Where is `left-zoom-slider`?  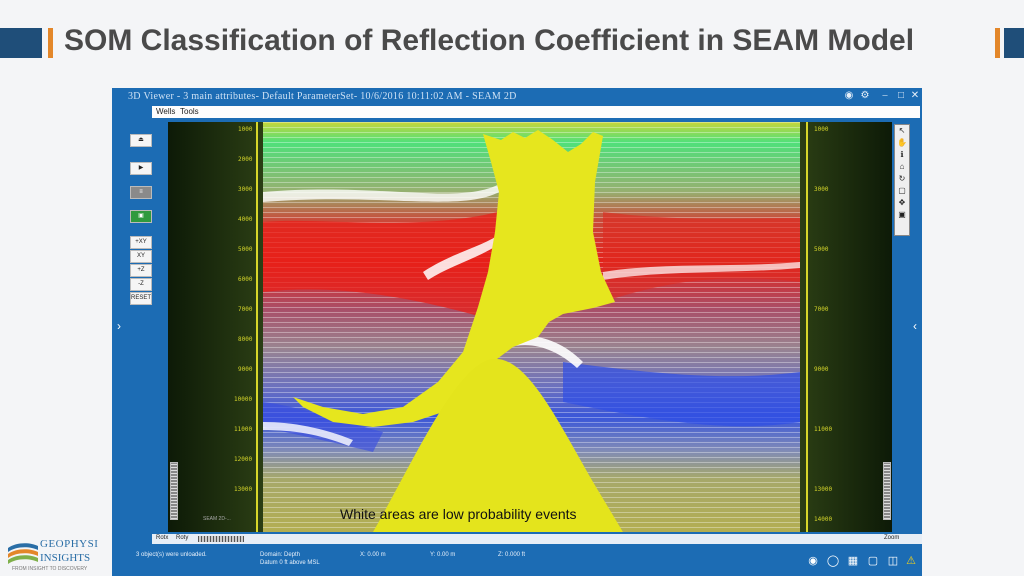 left-zoom-slider is located at coordinates (174, 491).